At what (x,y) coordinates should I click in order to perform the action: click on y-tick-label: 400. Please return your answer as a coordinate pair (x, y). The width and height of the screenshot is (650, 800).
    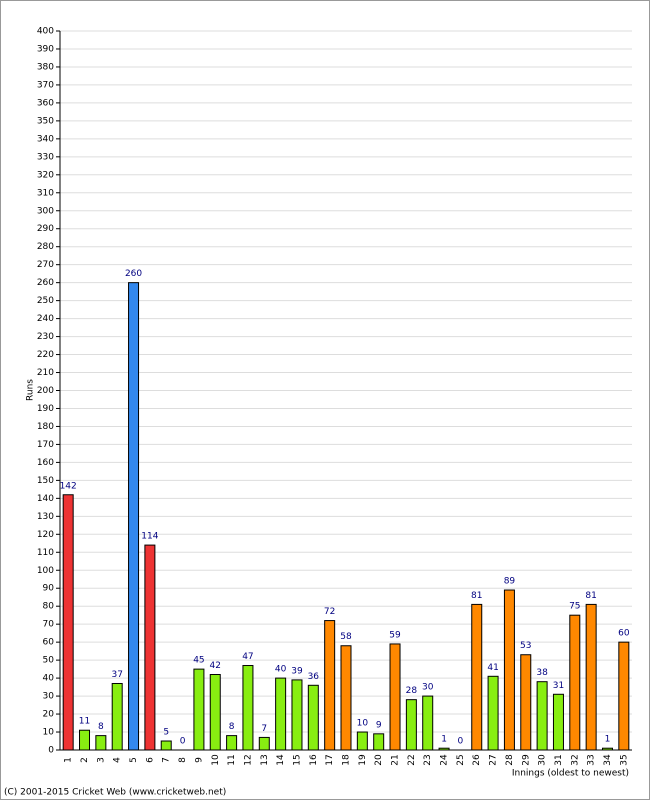
    Looking at the image, I should click on (45, 32).